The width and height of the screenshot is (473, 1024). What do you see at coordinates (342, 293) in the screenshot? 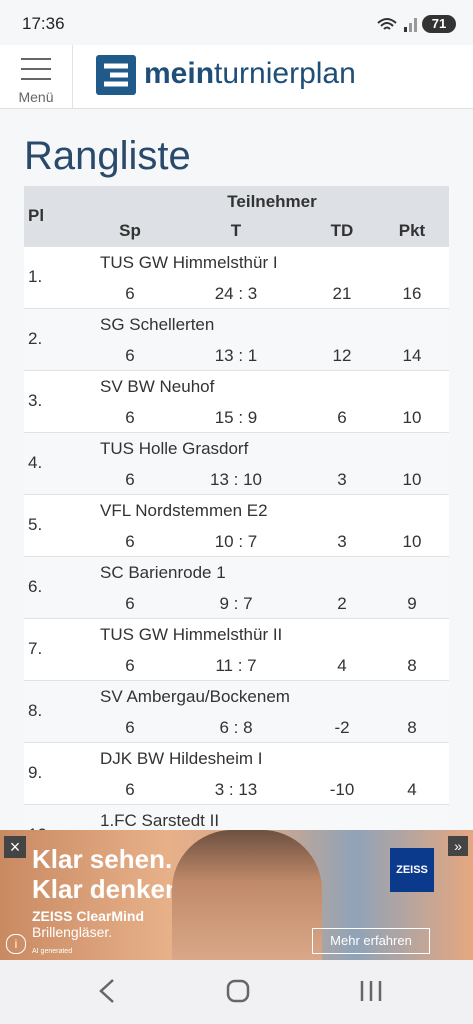
I see `stat-td: 21` at bounding box center [342, 293].